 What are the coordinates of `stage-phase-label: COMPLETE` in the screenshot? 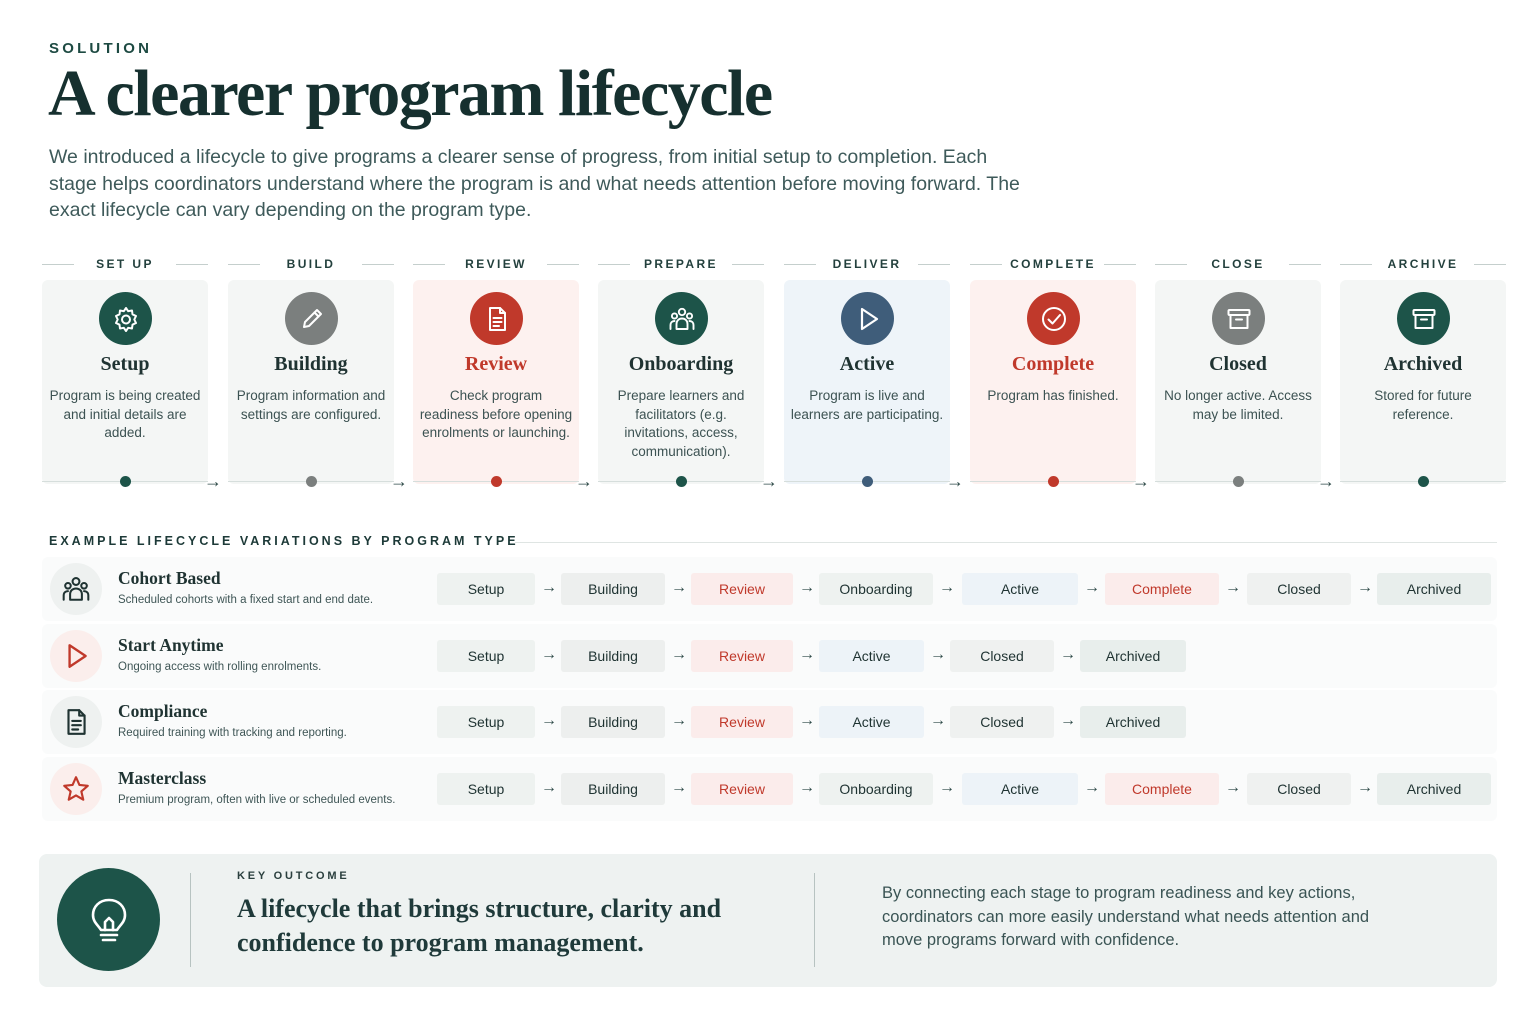 It's located at (1053, 264).